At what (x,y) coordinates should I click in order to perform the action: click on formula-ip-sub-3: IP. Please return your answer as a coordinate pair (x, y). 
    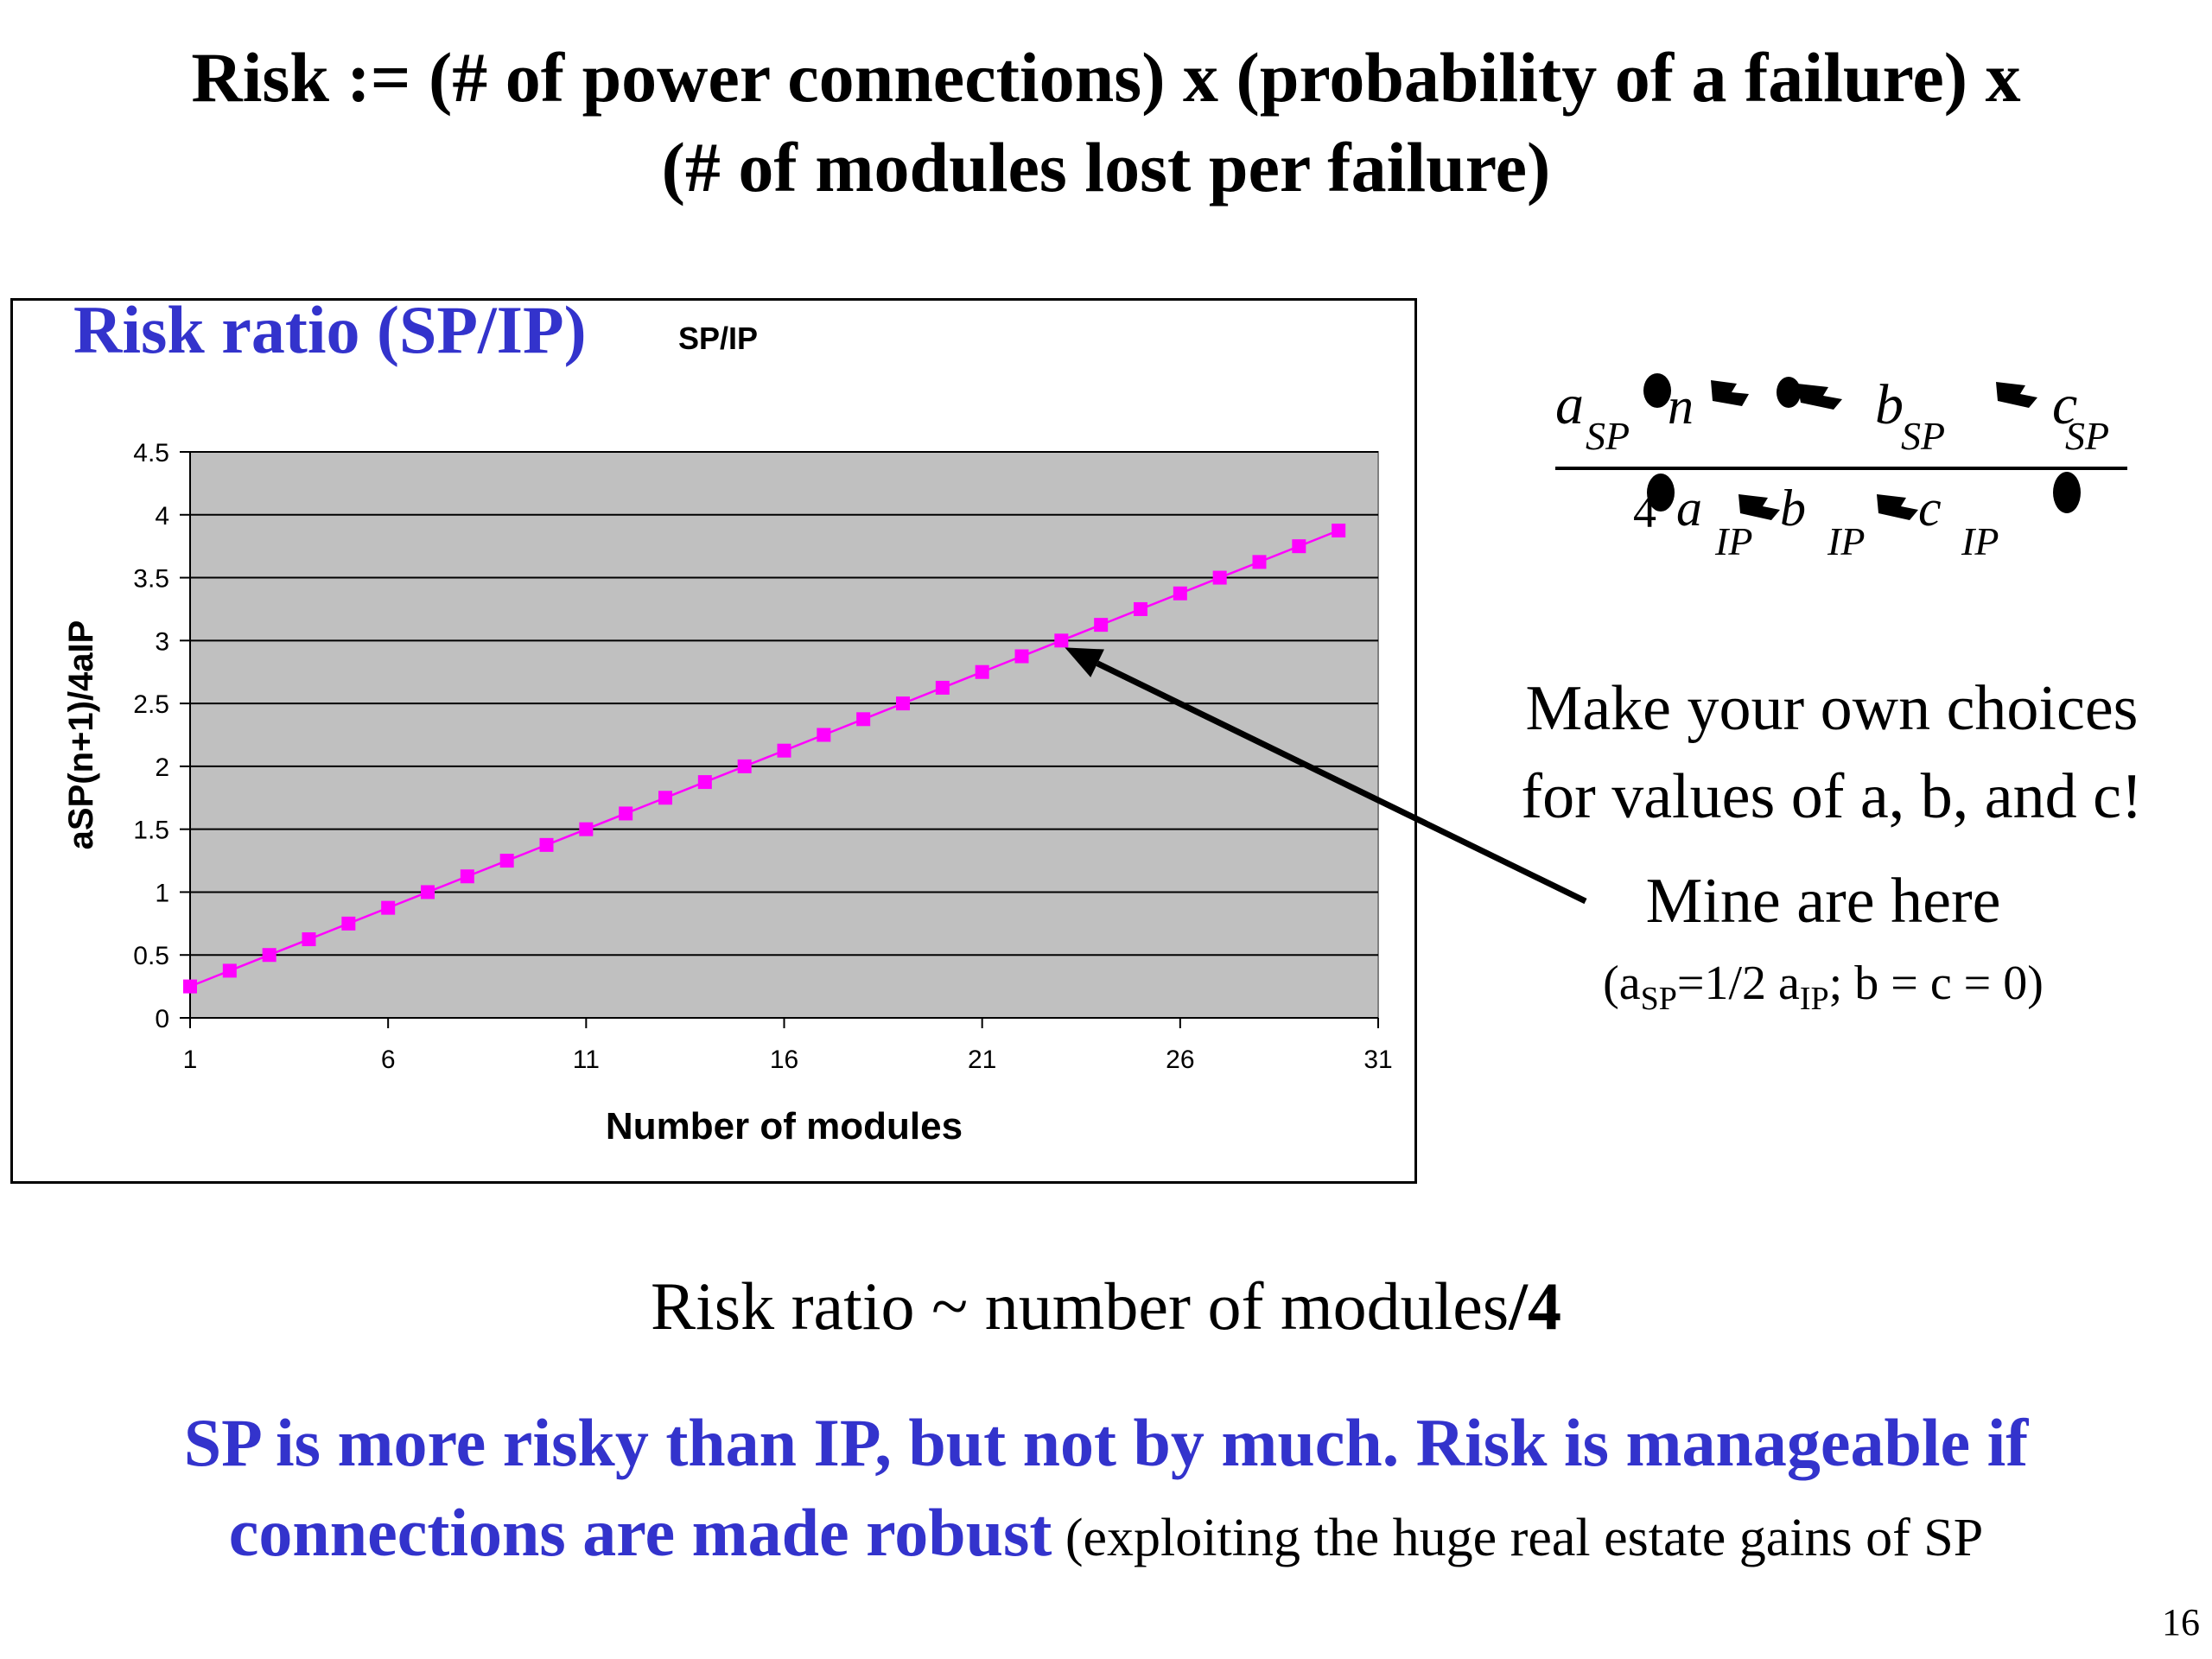
    Looking at the image, I should click on (1980, 541).